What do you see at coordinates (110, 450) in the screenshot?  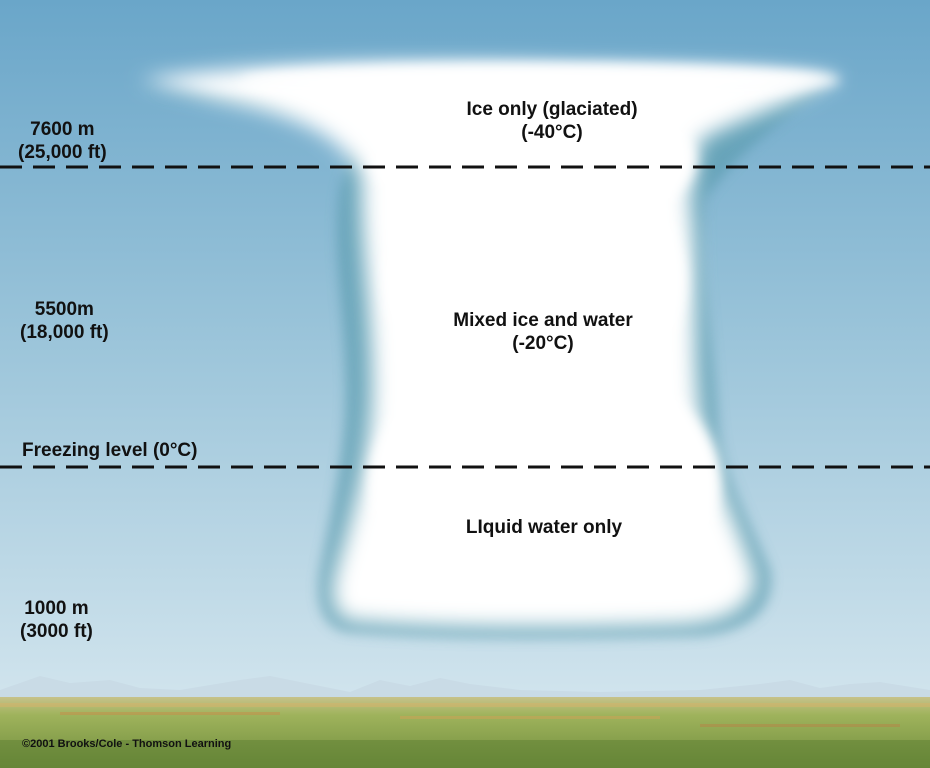 I see `freezing-level-label: Freezing level (0°C)` at bounding box center [110, 450].